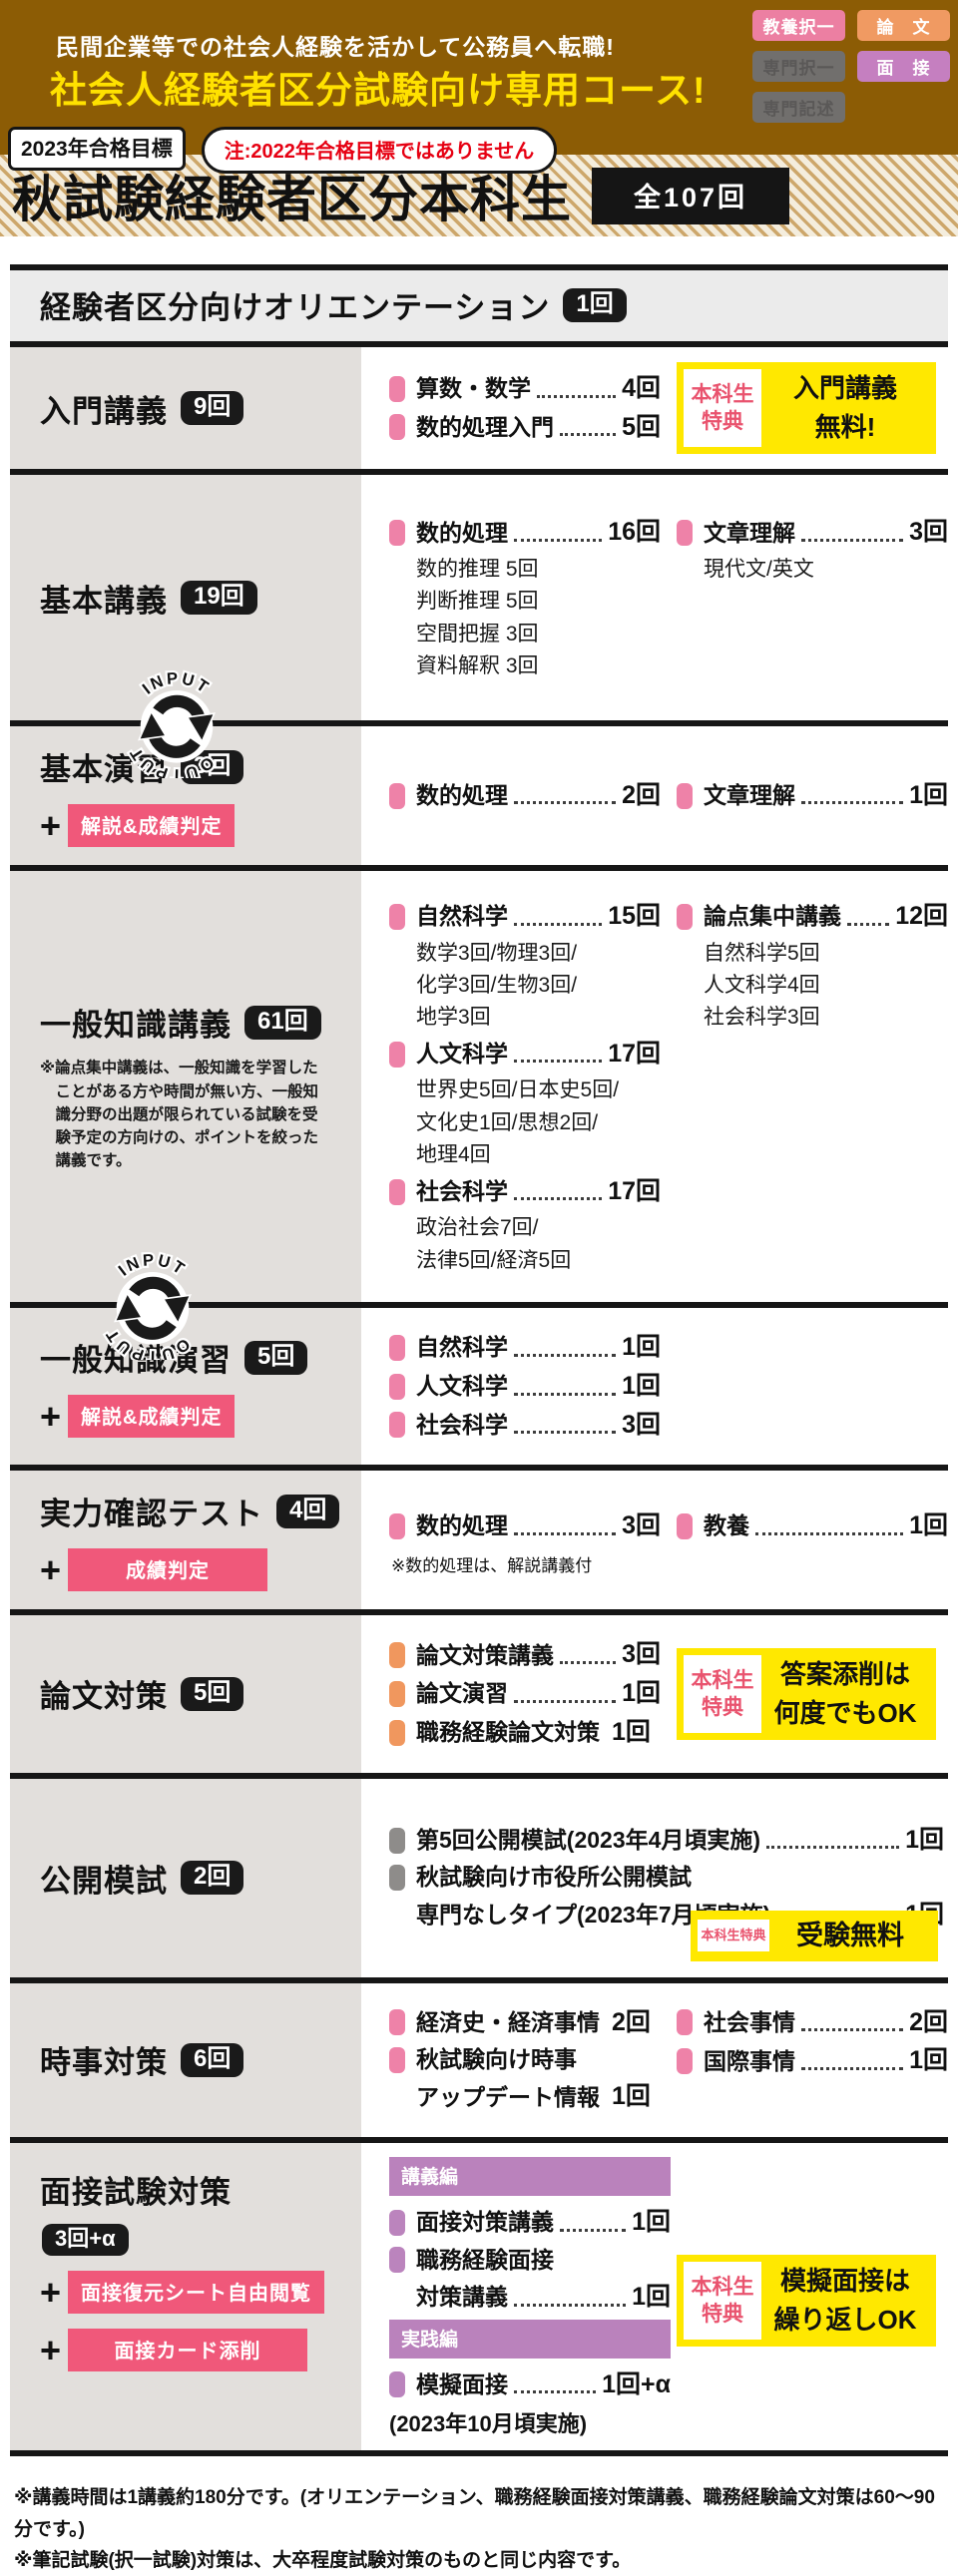 Image resolution: width=958 pixels, height=2576 pixels. Describe the element at coordinates (462, 794) in the screenshot. I see `item-label: 数的処理` at that location.